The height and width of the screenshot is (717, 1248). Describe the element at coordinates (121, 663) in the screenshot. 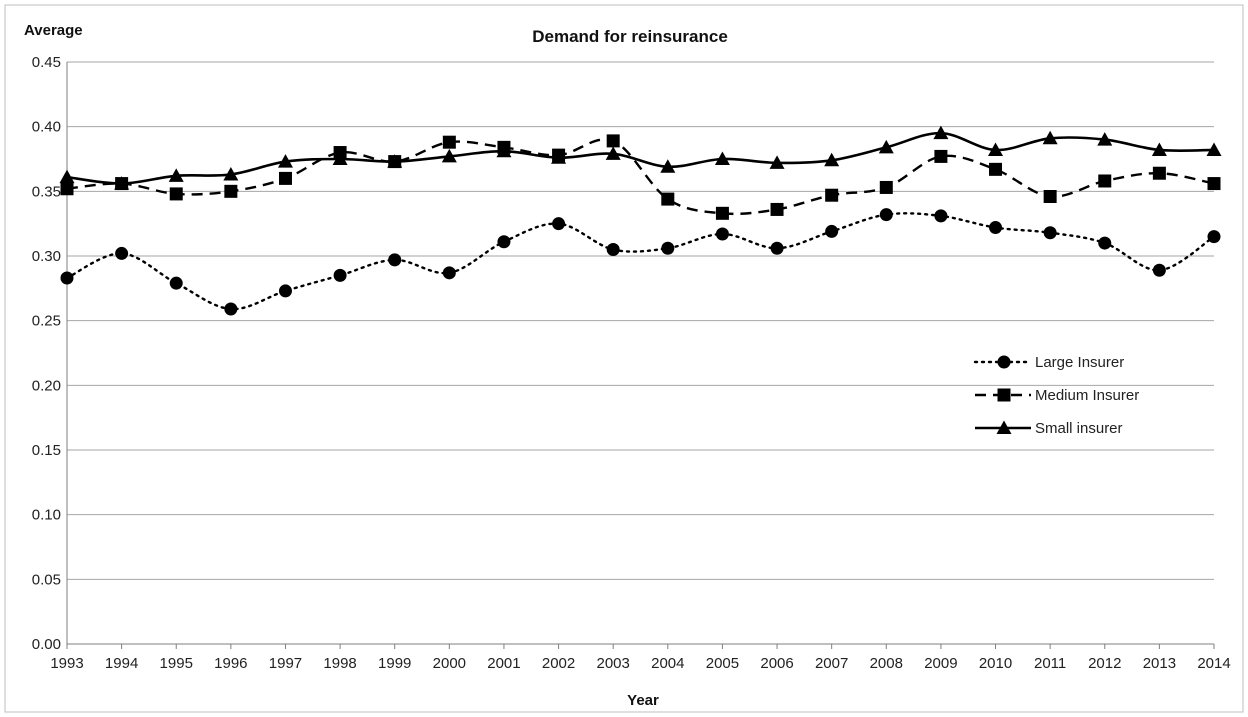

I see `x-tick-label: 1994` at that location.